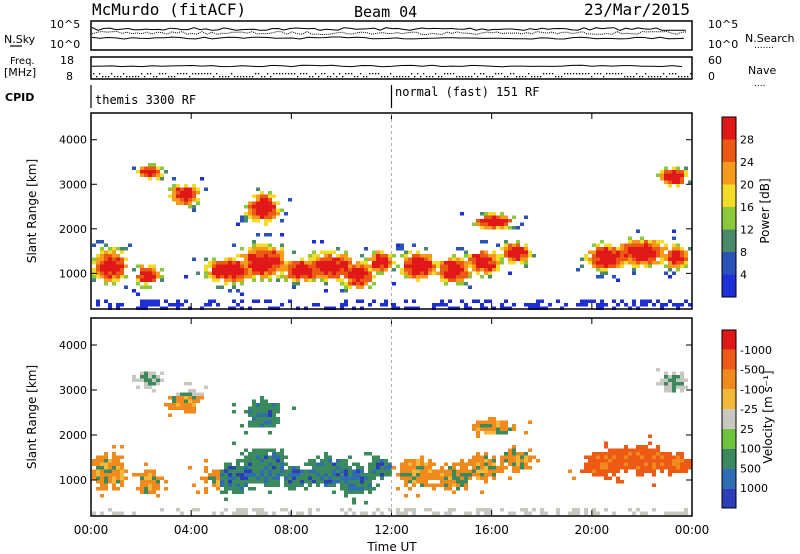  I want to click on y-tick-label: 2000, so click(73, 229).